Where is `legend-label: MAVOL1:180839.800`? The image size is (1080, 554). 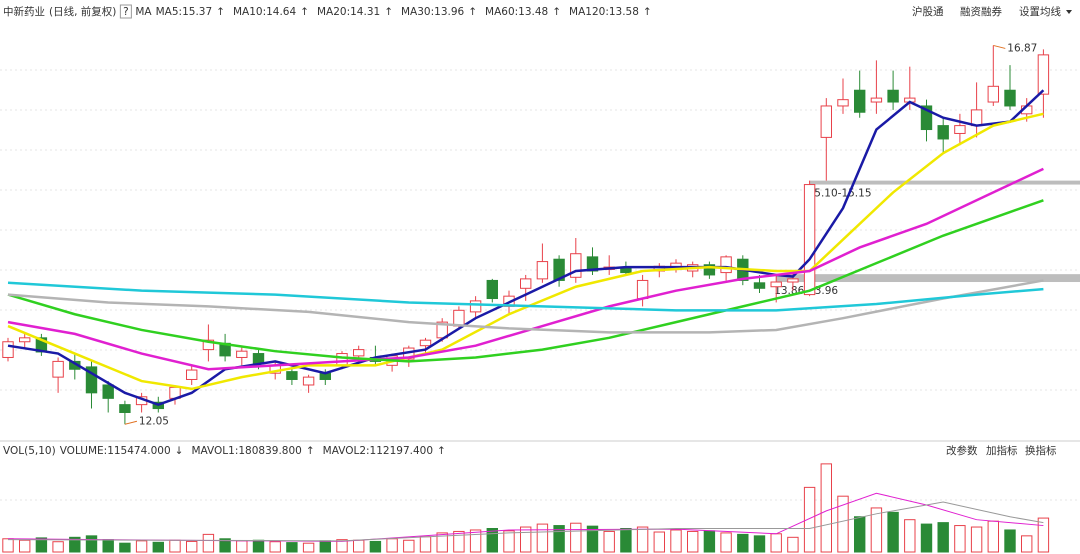
legend-label: MAVOL1:180839.800 is located at coordinates (246, 451).